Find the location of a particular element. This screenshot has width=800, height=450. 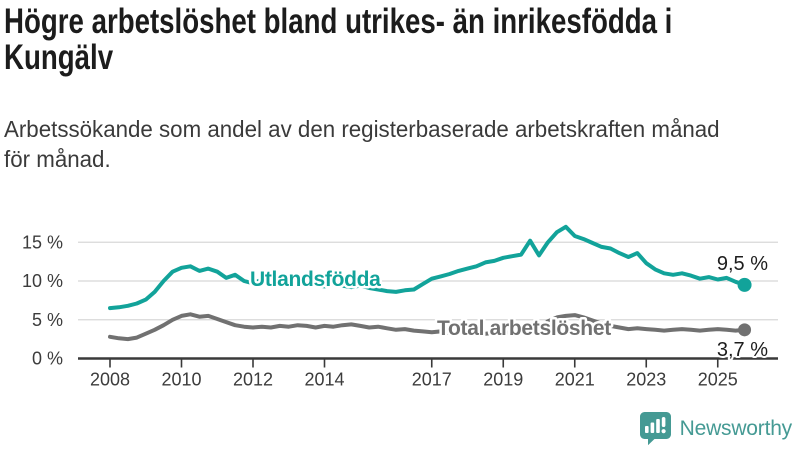

x-tick-label: 2017 is located at coordinates (432, 380).